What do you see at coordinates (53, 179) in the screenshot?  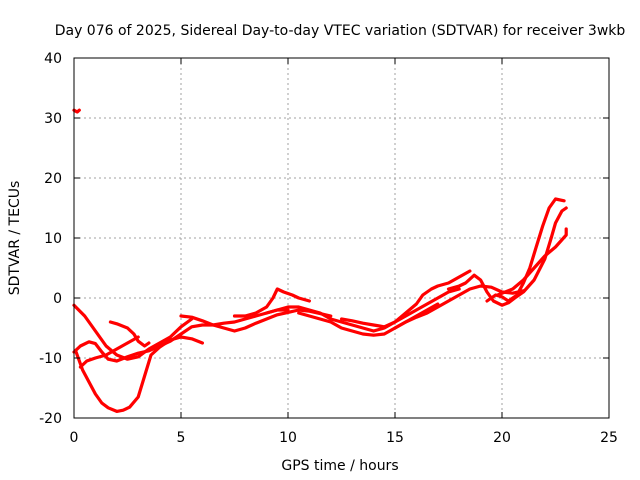 I see `y-tick-label: 20` at bounding box center [53, 179].